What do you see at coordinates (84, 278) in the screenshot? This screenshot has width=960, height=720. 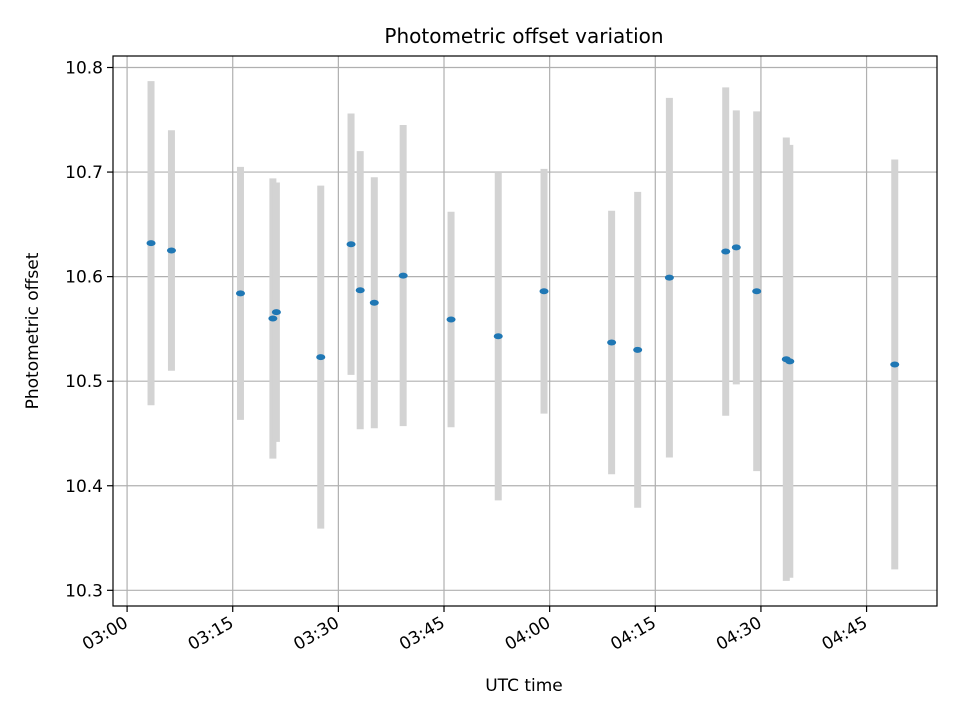 I see `y-tick-label: 10.6` at bounding box center [84, 278].